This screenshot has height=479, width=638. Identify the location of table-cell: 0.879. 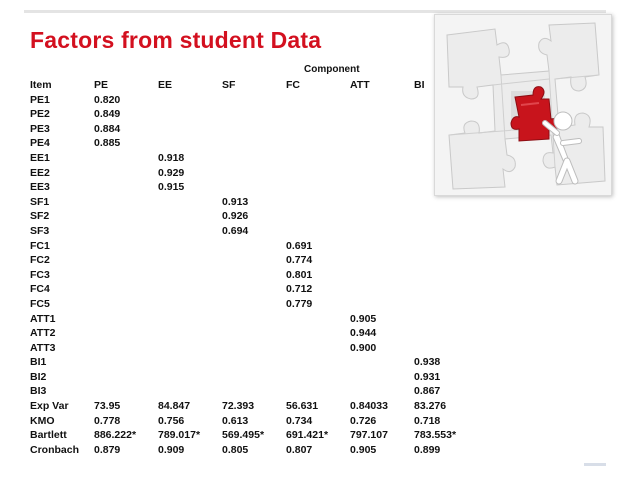
(107, 449).